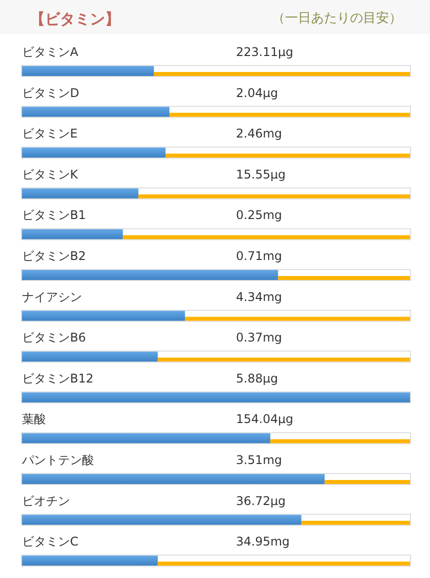 The height and width of the screenshot is (578, 430). Describe the element at coordinates (75, 19) in the screenshot. I see `chart-title: 【ビタミン】` at that location.